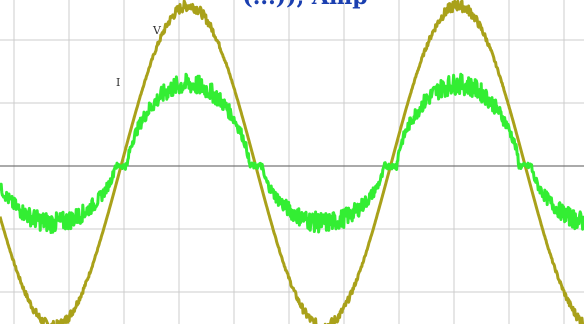  I want to click on series-label-v: V, so click(157, 30).